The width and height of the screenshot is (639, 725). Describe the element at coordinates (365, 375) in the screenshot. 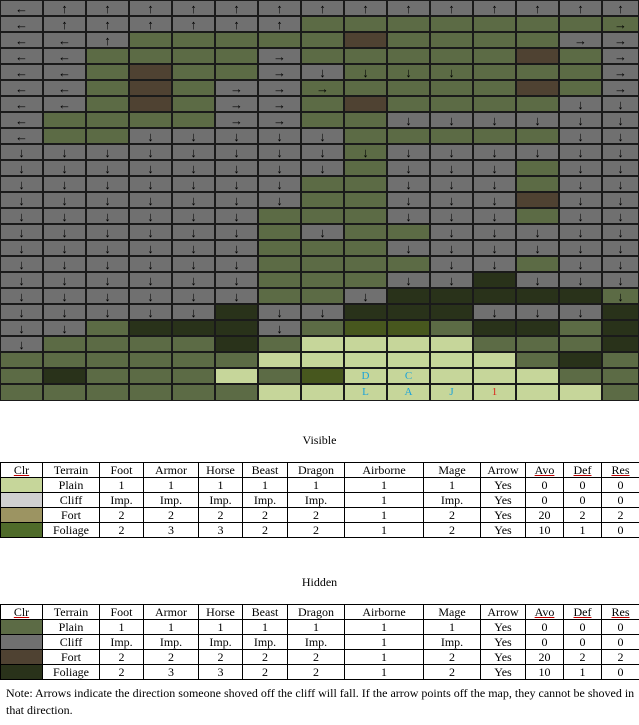

I see `unit-marker: D` at that location.